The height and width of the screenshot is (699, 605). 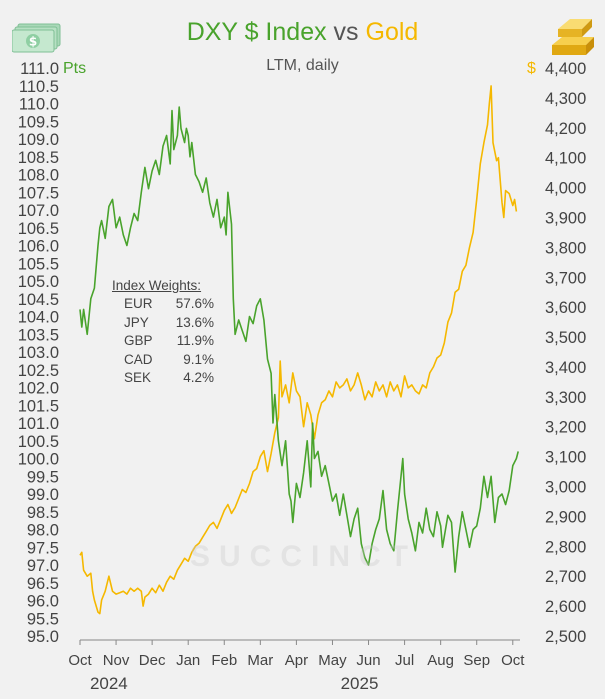 What do you see at coordinates (43, 548) in the screenshot?
I see `left-tick-label: 97.5` at bounding box center [43, 548].